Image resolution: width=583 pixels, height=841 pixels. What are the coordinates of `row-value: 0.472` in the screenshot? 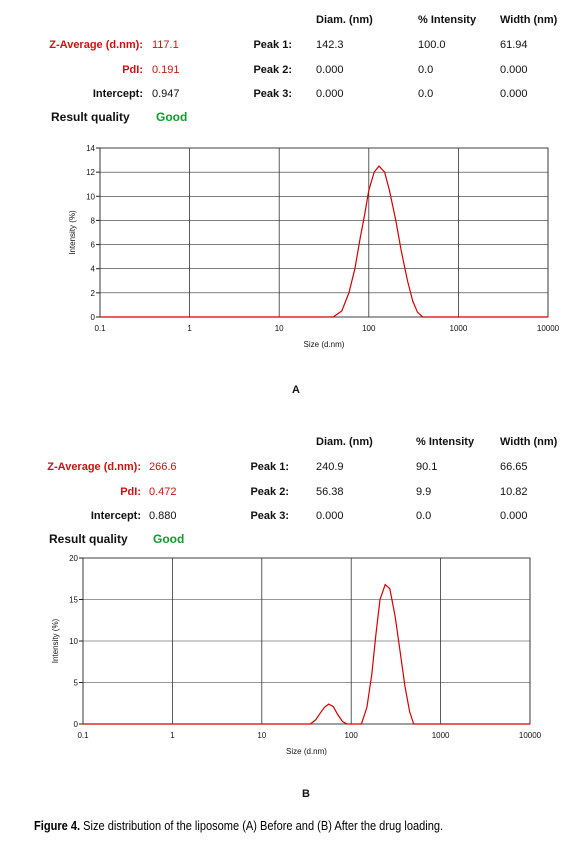 It's located at (163, 491).